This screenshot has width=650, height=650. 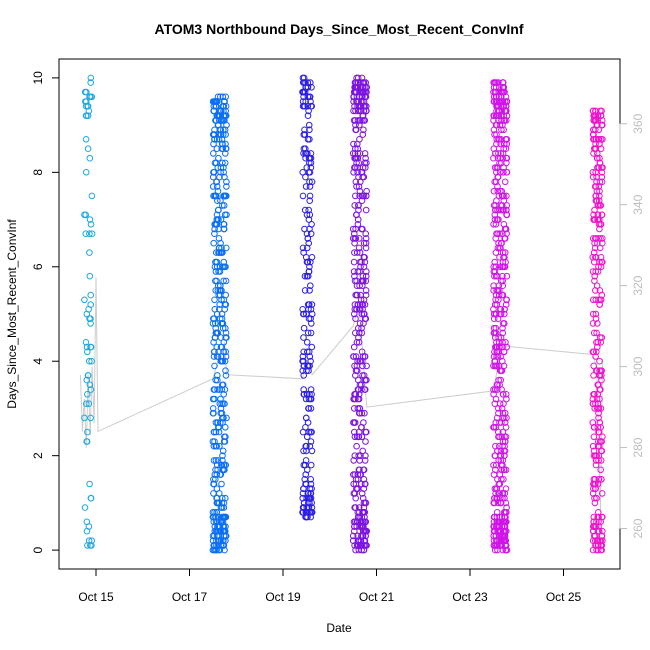 I want to click on x-tick-label: Oct 21, so click(x=377, y=597).